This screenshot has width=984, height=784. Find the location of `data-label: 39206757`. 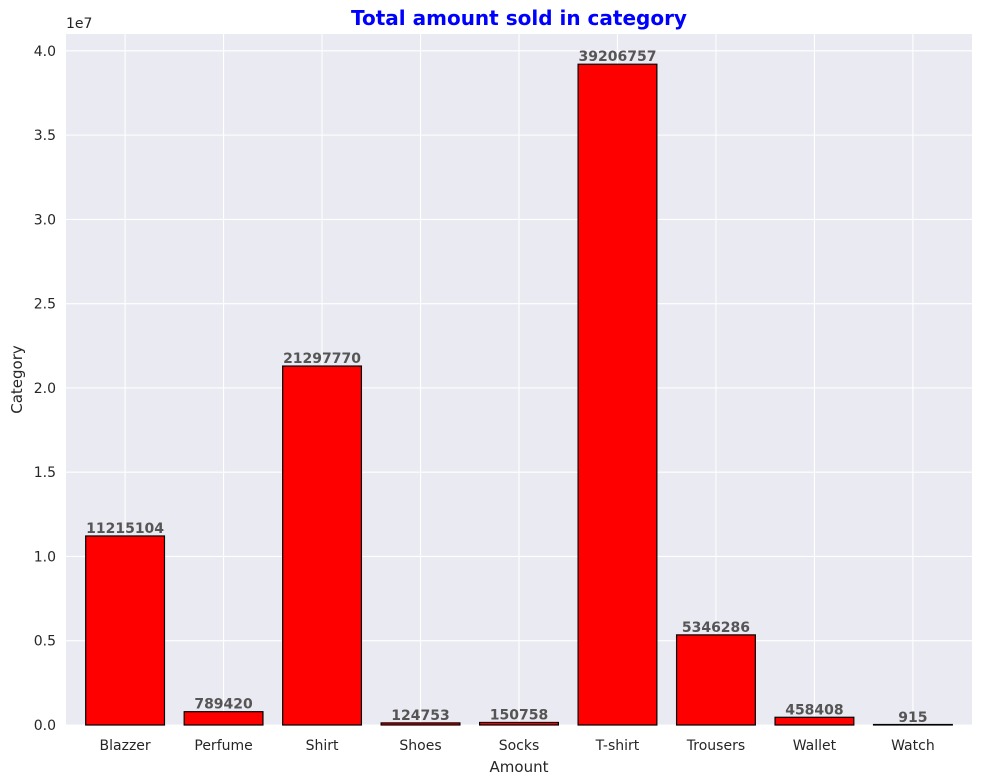

data-label: 39206757 is located at coordinates (618, 57).